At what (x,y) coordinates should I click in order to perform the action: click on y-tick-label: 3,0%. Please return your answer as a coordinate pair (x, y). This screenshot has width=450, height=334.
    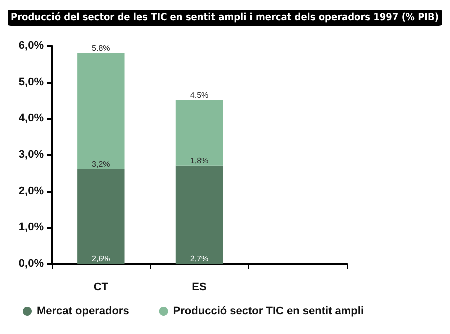
    Looking at the image, I should click on (31, 155).